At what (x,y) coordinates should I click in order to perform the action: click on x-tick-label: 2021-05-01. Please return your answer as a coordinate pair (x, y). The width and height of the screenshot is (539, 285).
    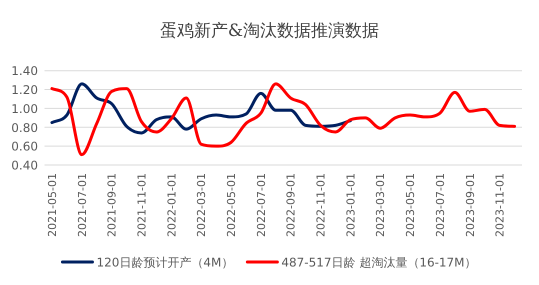
    Looking at the image, I should click on (52, 205).